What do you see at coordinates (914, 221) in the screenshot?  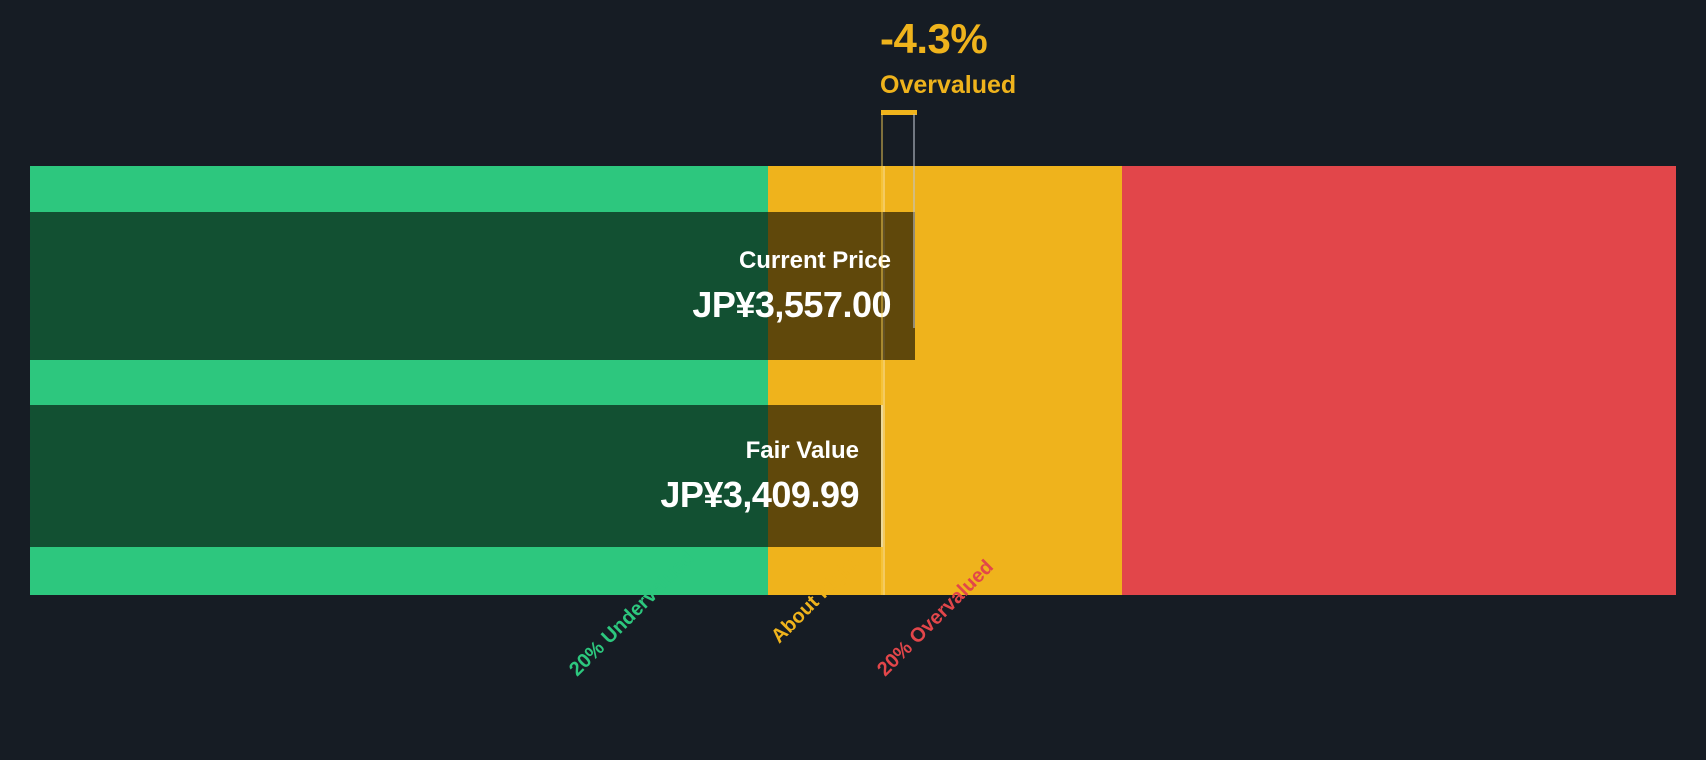 I see `current-price-box-right-edge` at bounding box center [914, 221].